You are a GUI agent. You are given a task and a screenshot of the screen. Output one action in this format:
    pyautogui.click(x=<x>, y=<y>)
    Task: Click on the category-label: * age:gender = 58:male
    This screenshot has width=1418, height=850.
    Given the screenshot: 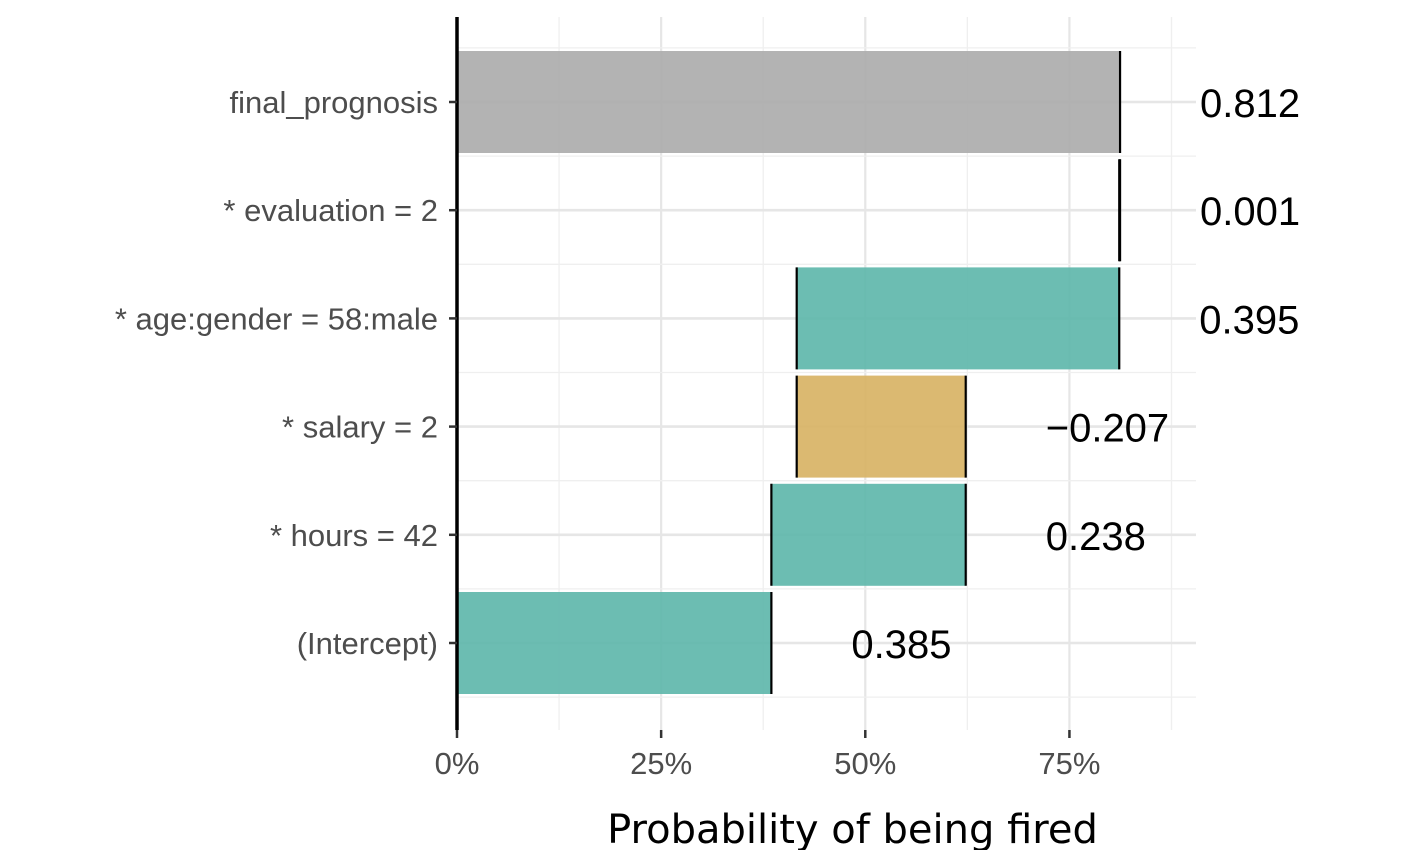 What is the action you would take?
    pyautogui.click(x=276, y=318)
    